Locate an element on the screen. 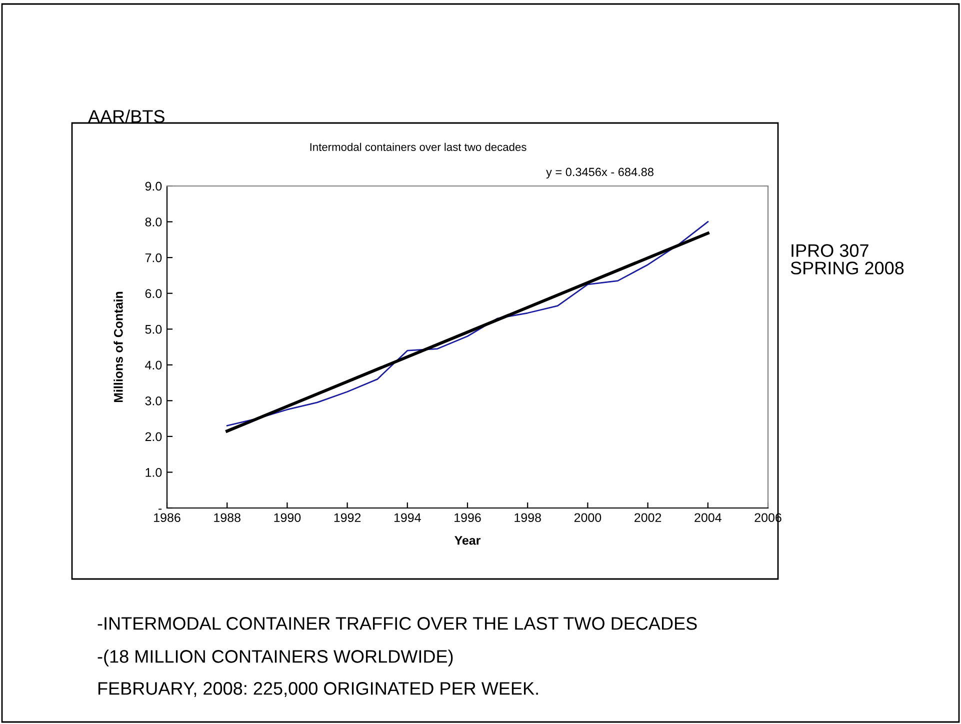 Image resolution: width=961 pixels, height=724 pixels. x-tick-label: 1994 is located at coordinates (407, 517).